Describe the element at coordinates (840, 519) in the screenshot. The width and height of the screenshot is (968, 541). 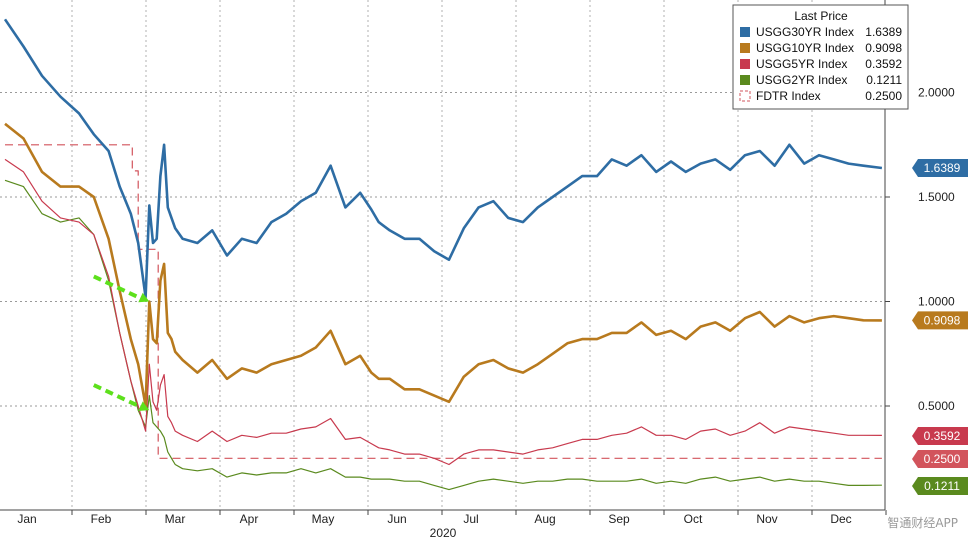
I see `x-tick-label: Dec` at that location.